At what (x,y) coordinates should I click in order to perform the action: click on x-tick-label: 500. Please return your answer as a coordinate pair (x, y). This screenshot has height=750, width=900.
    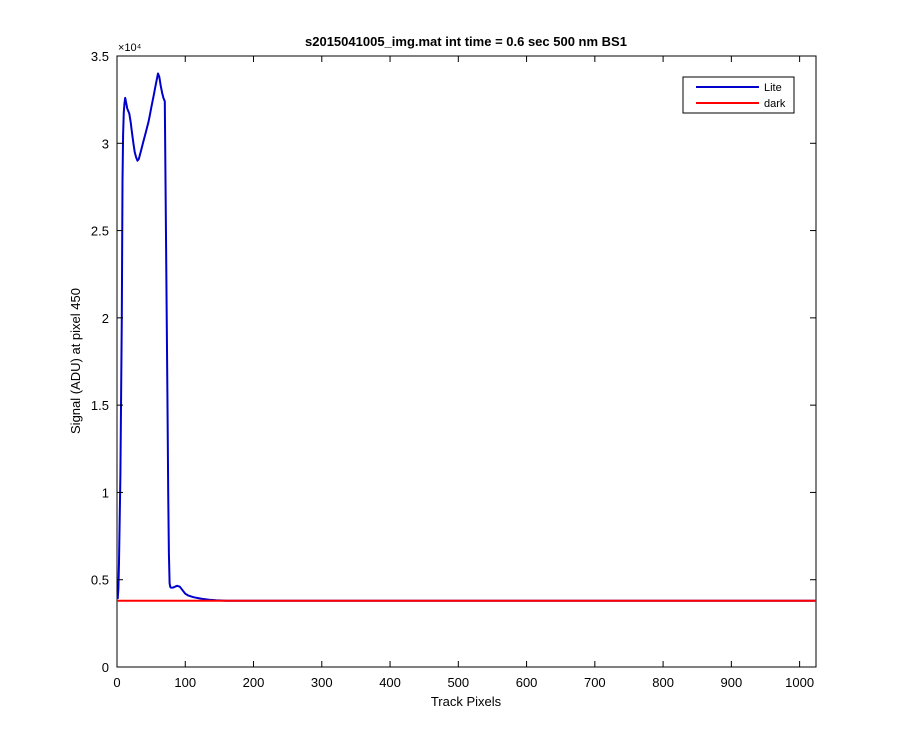
    Looking at the image, I should click on (458, 682).